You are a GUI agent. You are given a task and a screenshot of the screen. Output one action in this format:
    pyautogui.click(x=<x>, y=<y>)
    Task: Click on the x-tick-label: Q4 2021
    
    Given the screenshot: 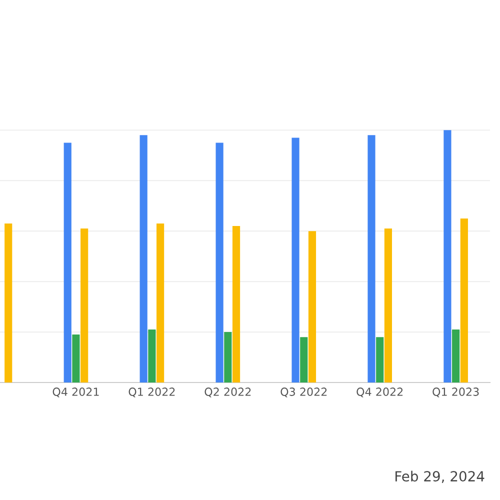 What is the action you would take?
    pyautogui.click(x=75, y=393)
    